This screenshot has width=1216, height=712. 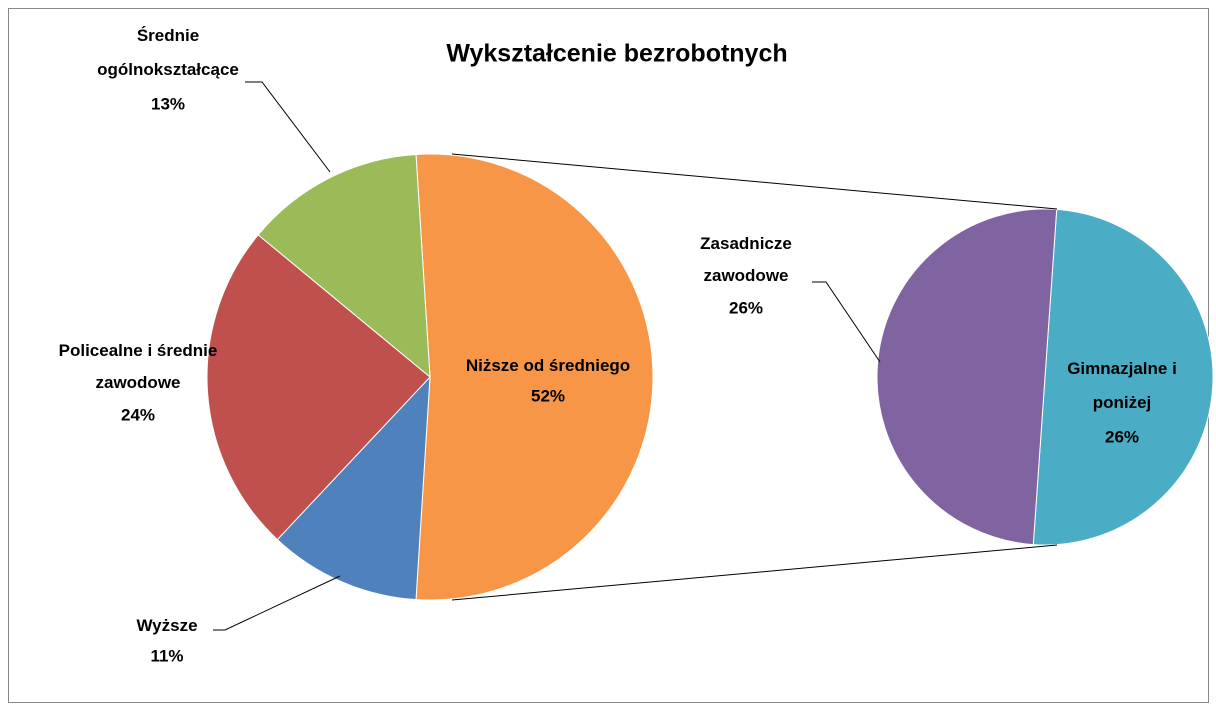 What do you see at coordinates (1122, 385) in the screenshot?
I see `slice-label: Gimnazjalne i poniżej` at bounding box center [1122, 385].